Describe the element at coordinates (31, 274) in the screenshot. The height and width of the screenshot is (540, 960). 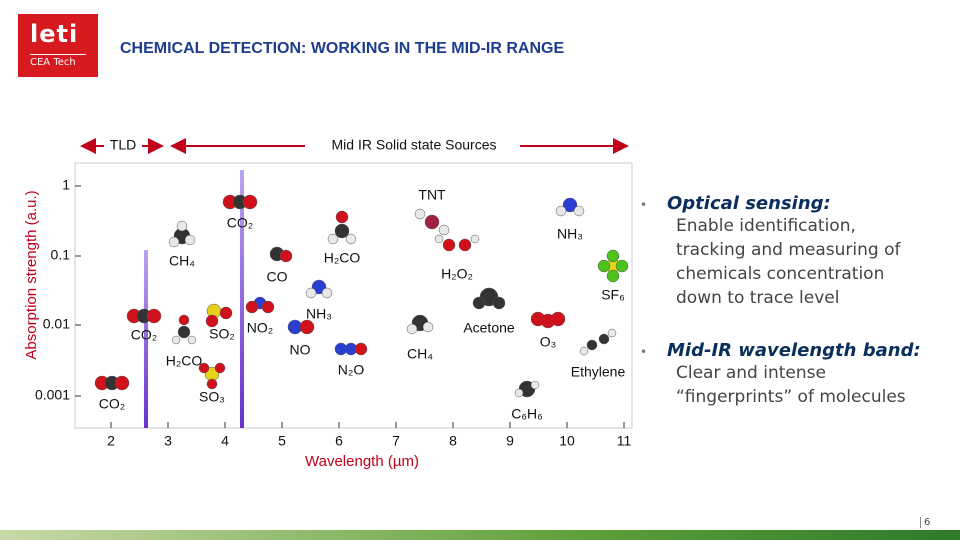
I see `y-axis-label: Absorption strength (a.u.)` at that location.